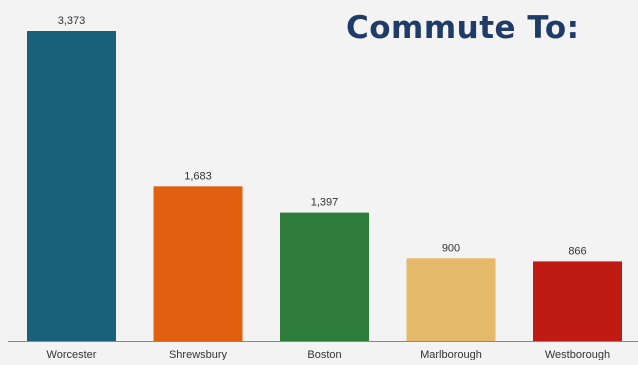 The image size is (638, 365). Describe the element at coordinates (198, 176) in the screenshot. I see `value-label-shrewsbury: 1,683` at that location.